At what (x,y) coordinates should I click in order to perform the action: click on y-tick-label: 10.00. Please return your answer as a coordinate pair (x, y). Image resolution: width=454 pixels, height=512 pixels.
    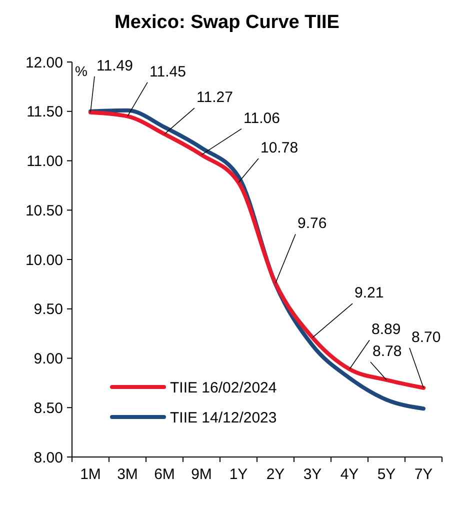
    Looking at the image, I should click on (44, 260).